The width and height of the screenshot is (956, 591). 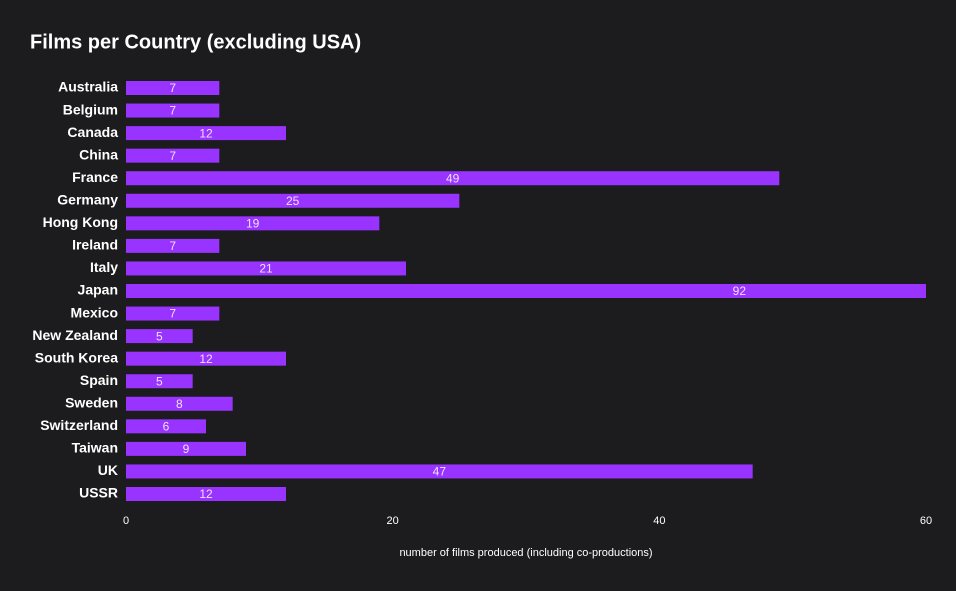 What do you see at coordinates (104, 267) in the screenshot?
I see `y-tick-label: Italy` at bounding box center [104, 267].